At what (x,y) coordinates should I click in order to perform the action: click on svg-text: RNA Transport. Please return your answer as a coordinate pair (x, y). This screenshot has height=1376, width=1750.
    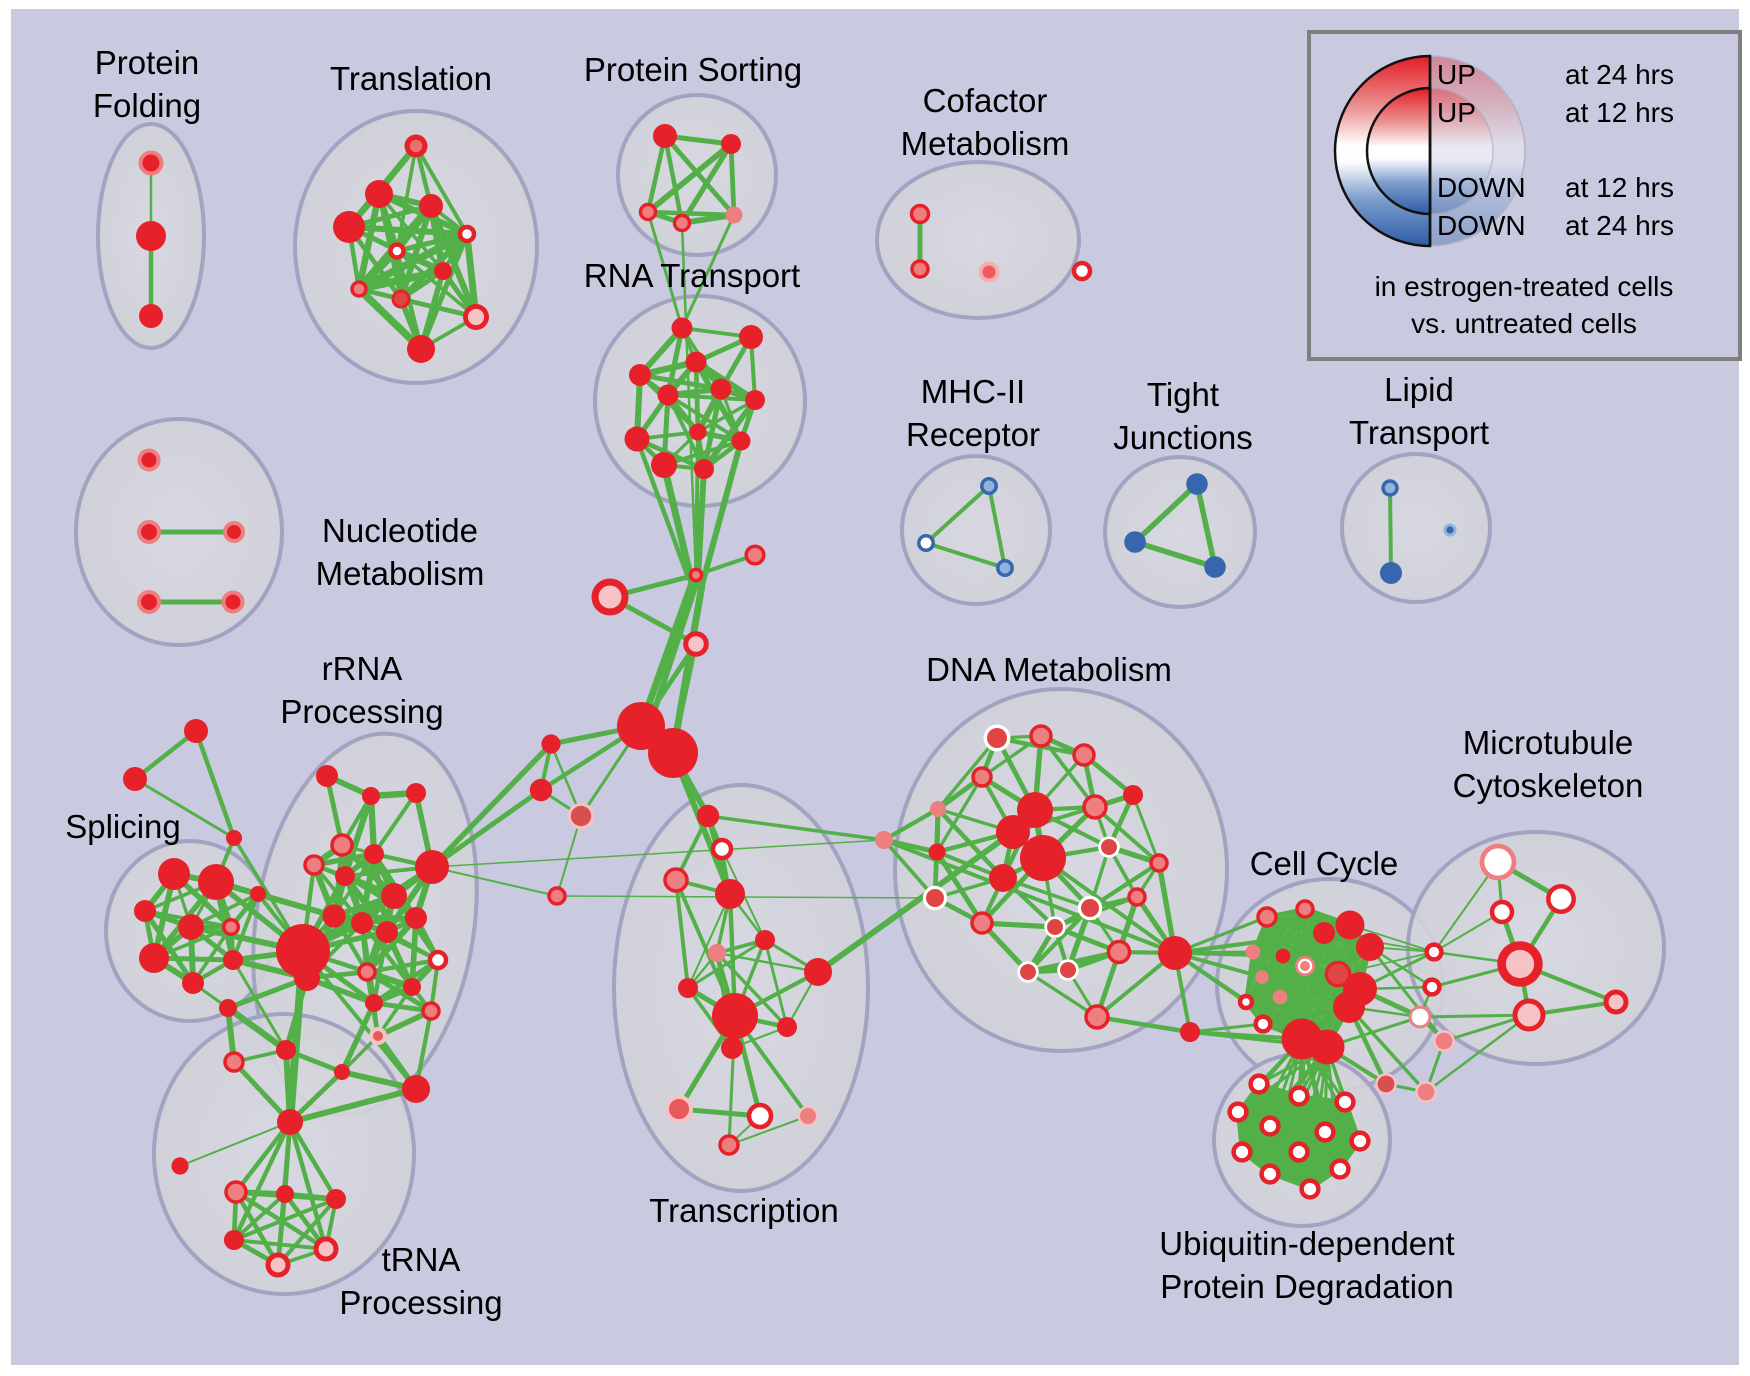
    Looking at the image, I should click on (692, 275).